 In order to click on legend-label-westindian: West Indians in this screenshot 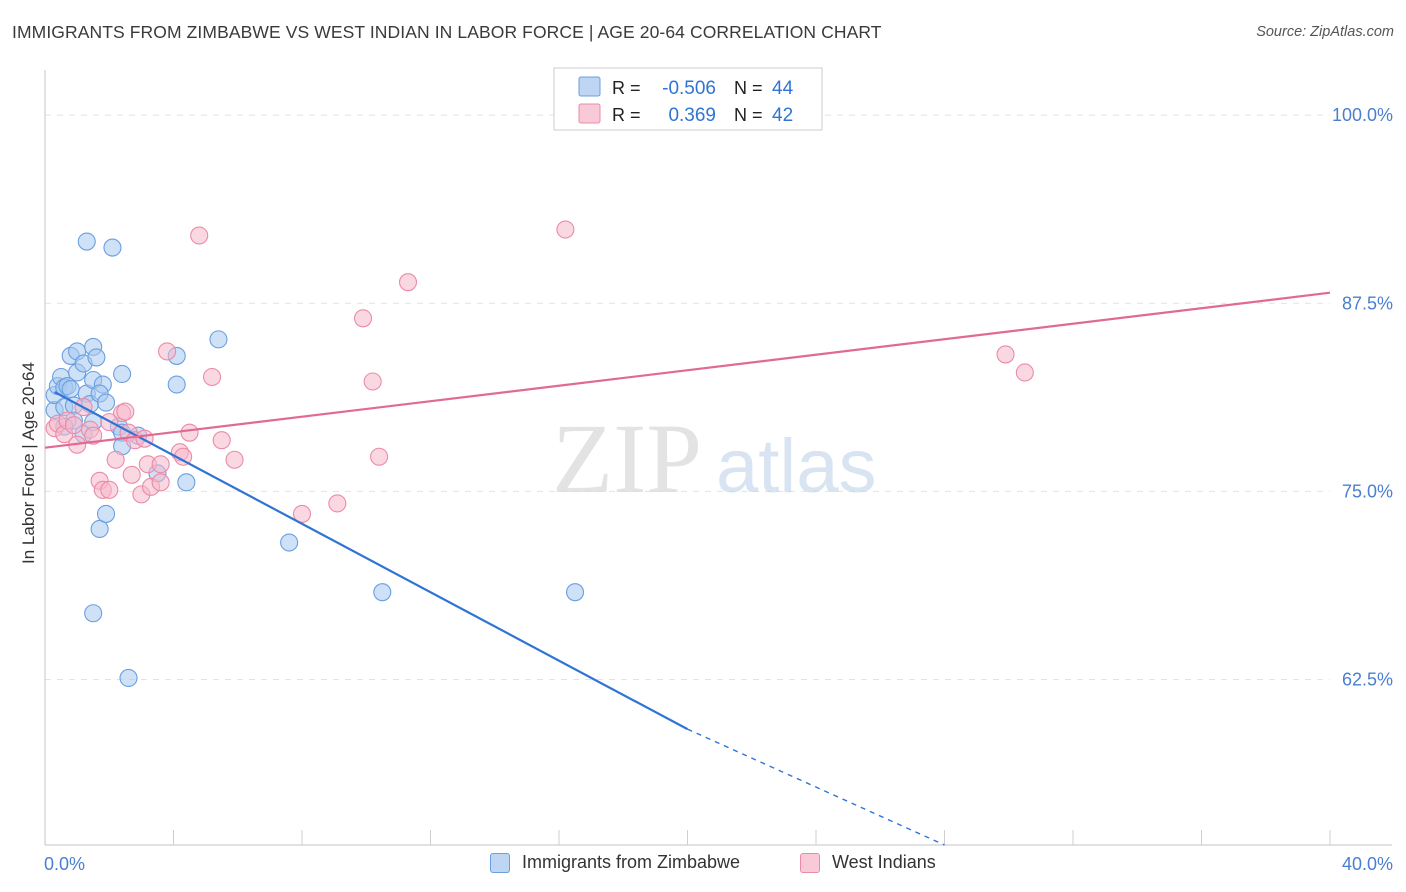, I will do `click(884, 862)`.